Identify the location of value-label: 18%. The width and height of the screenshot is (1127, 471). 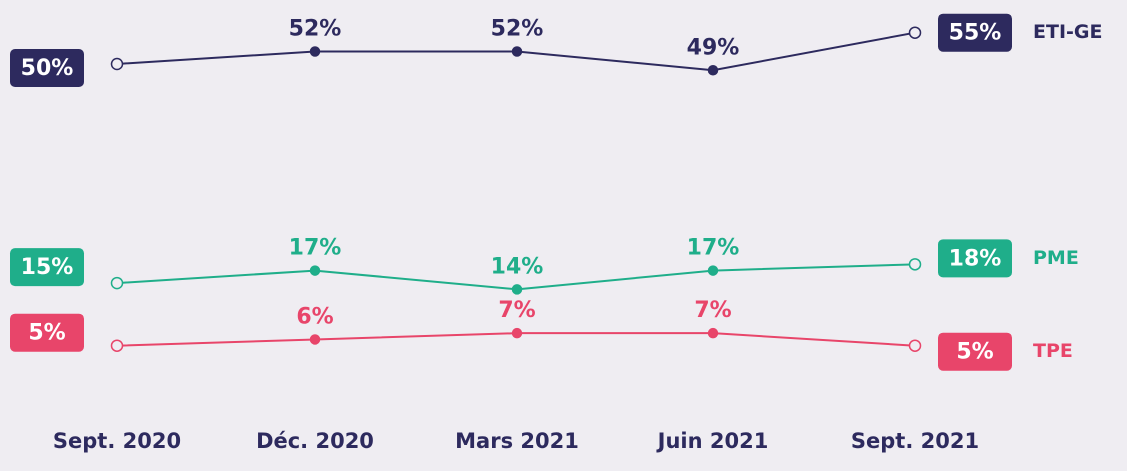
(975, 258).